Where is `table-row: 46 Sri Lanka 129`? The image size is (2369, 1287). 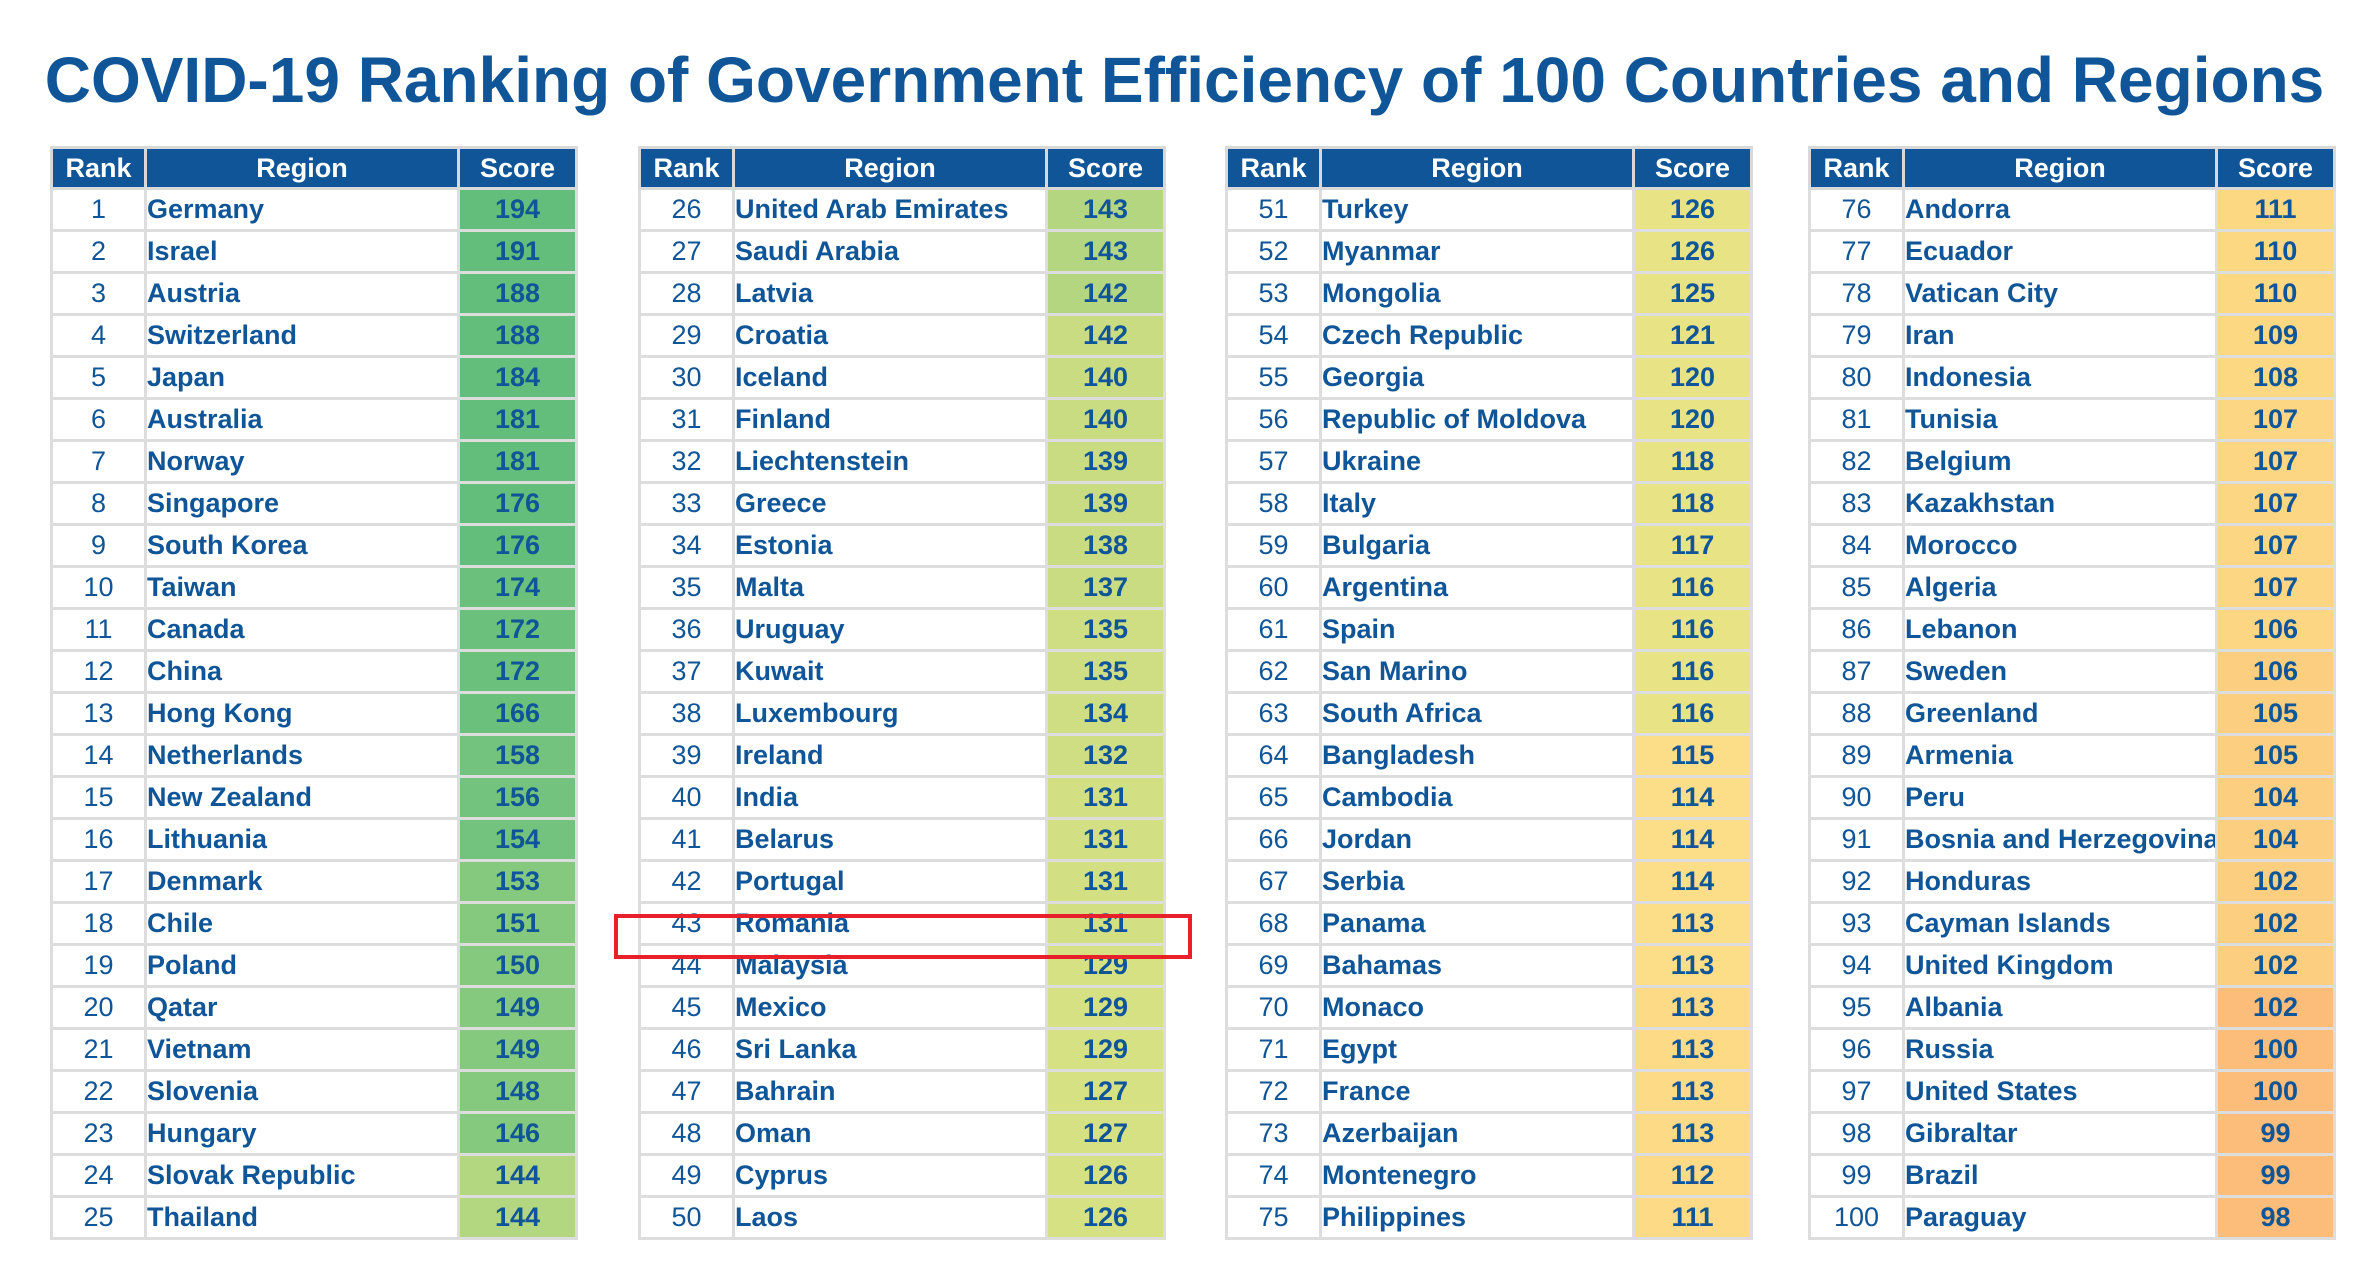 table-row: 46 Sri Lanka 129 is located at coordinates (902, 1049).